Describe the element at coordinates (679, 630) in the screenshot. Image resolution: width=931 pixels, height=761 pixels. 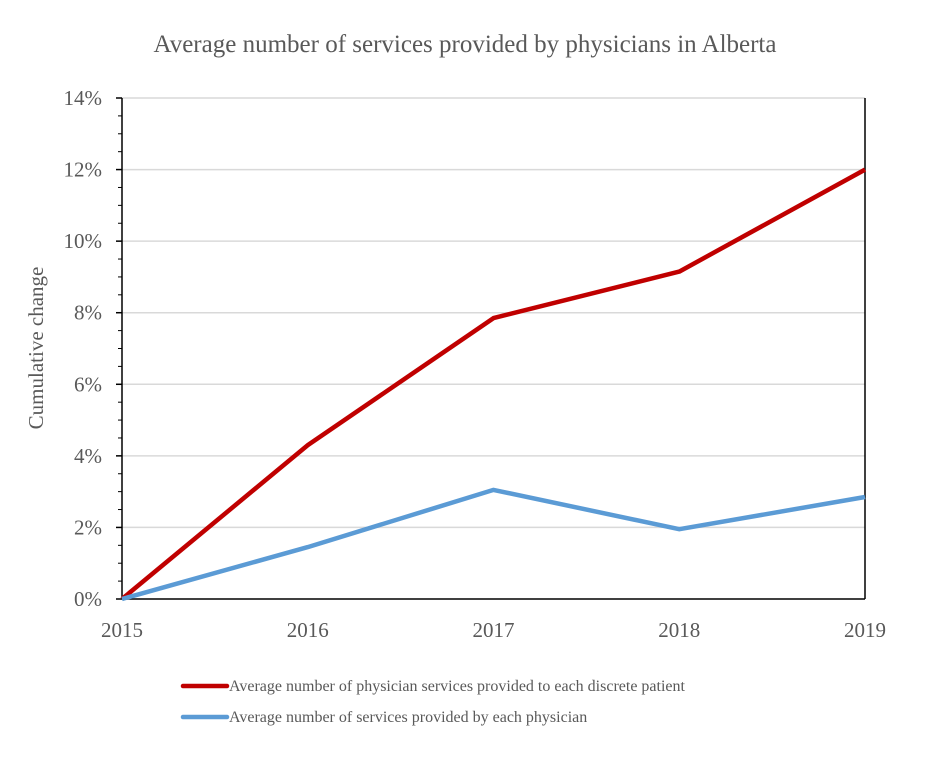
I see `x-tick-label: 2018` at that location.